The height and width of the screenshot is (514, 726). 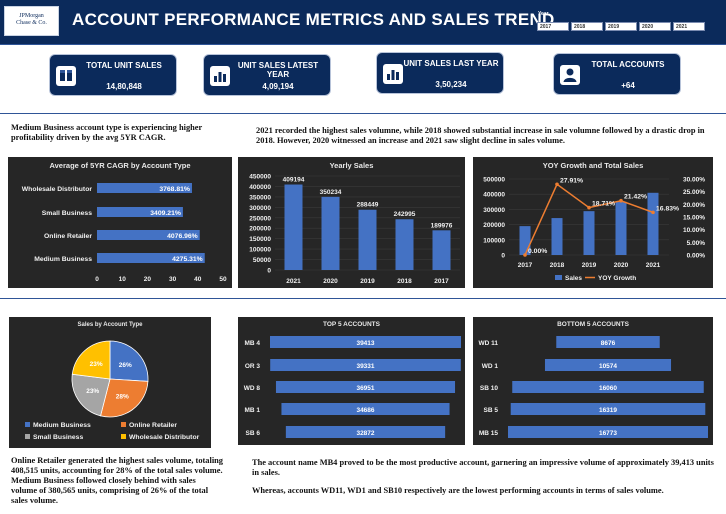 What do you see at coordinates (96, 364) in the screenshot?
I see `pie-data-label: 23%` at bounding box center [96, 364].